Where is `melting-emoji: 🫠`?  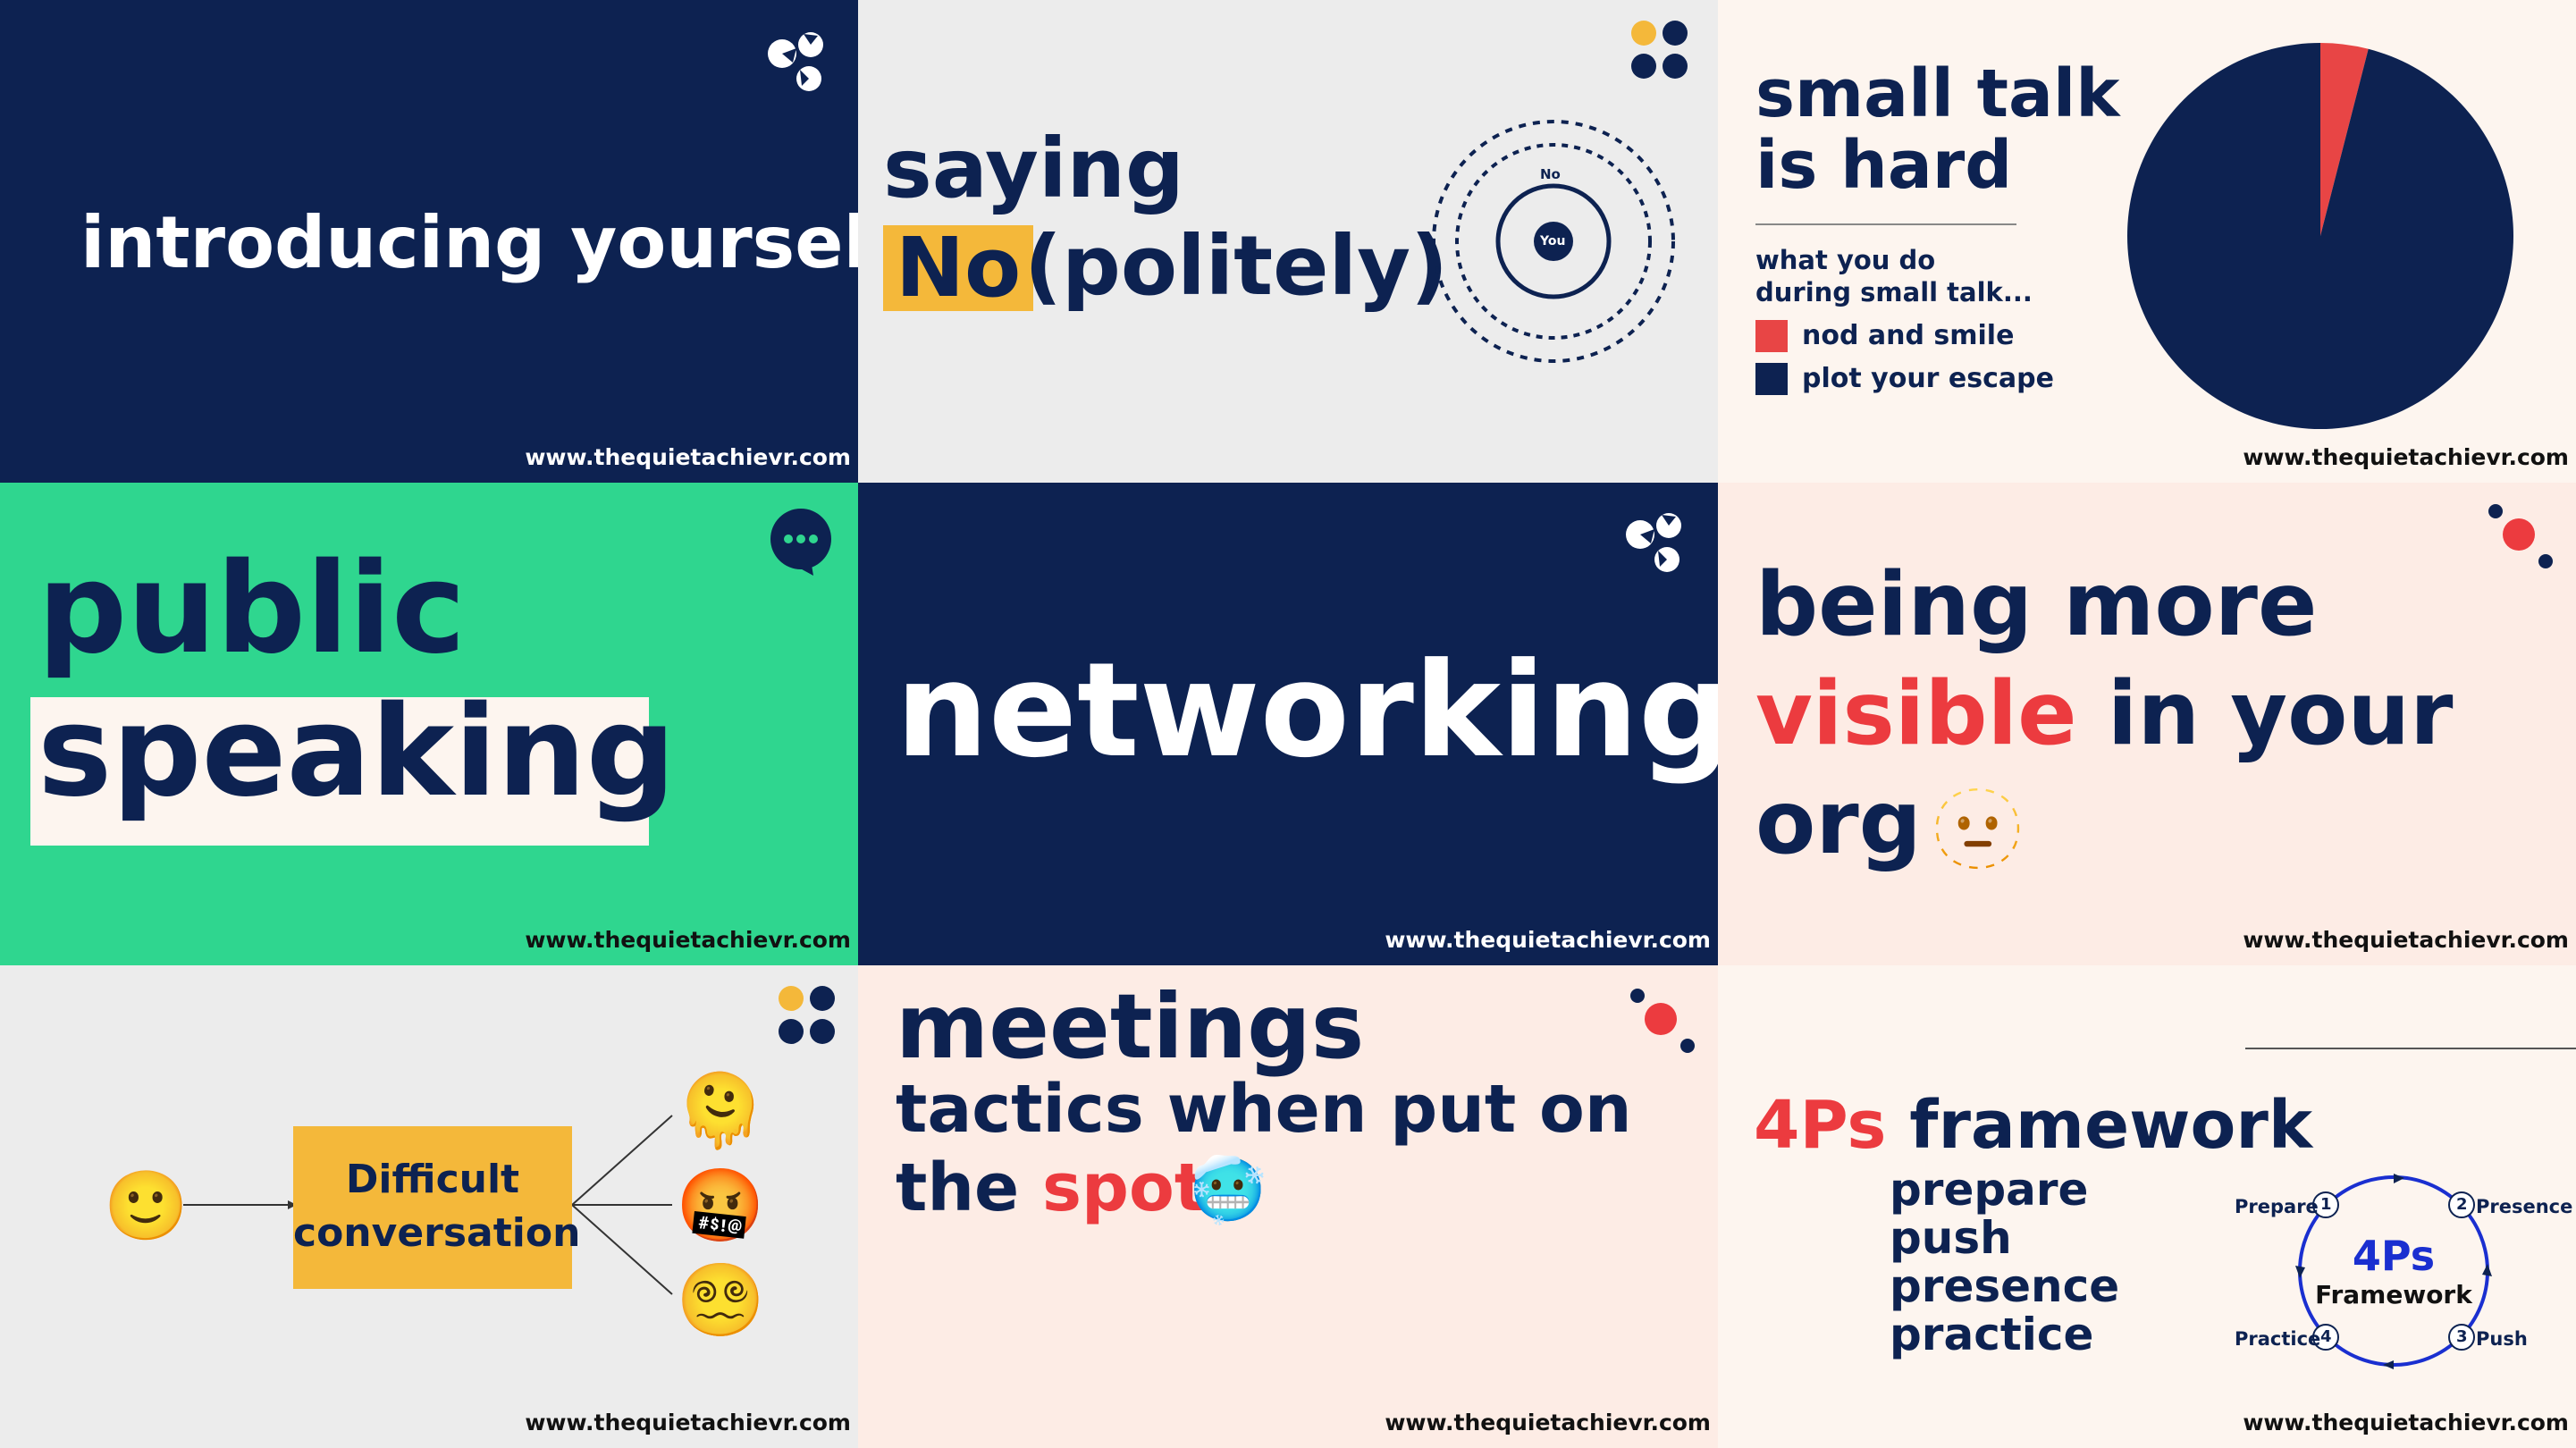 melting-emoji: 🫠 is located at coordinates (721, 1110).